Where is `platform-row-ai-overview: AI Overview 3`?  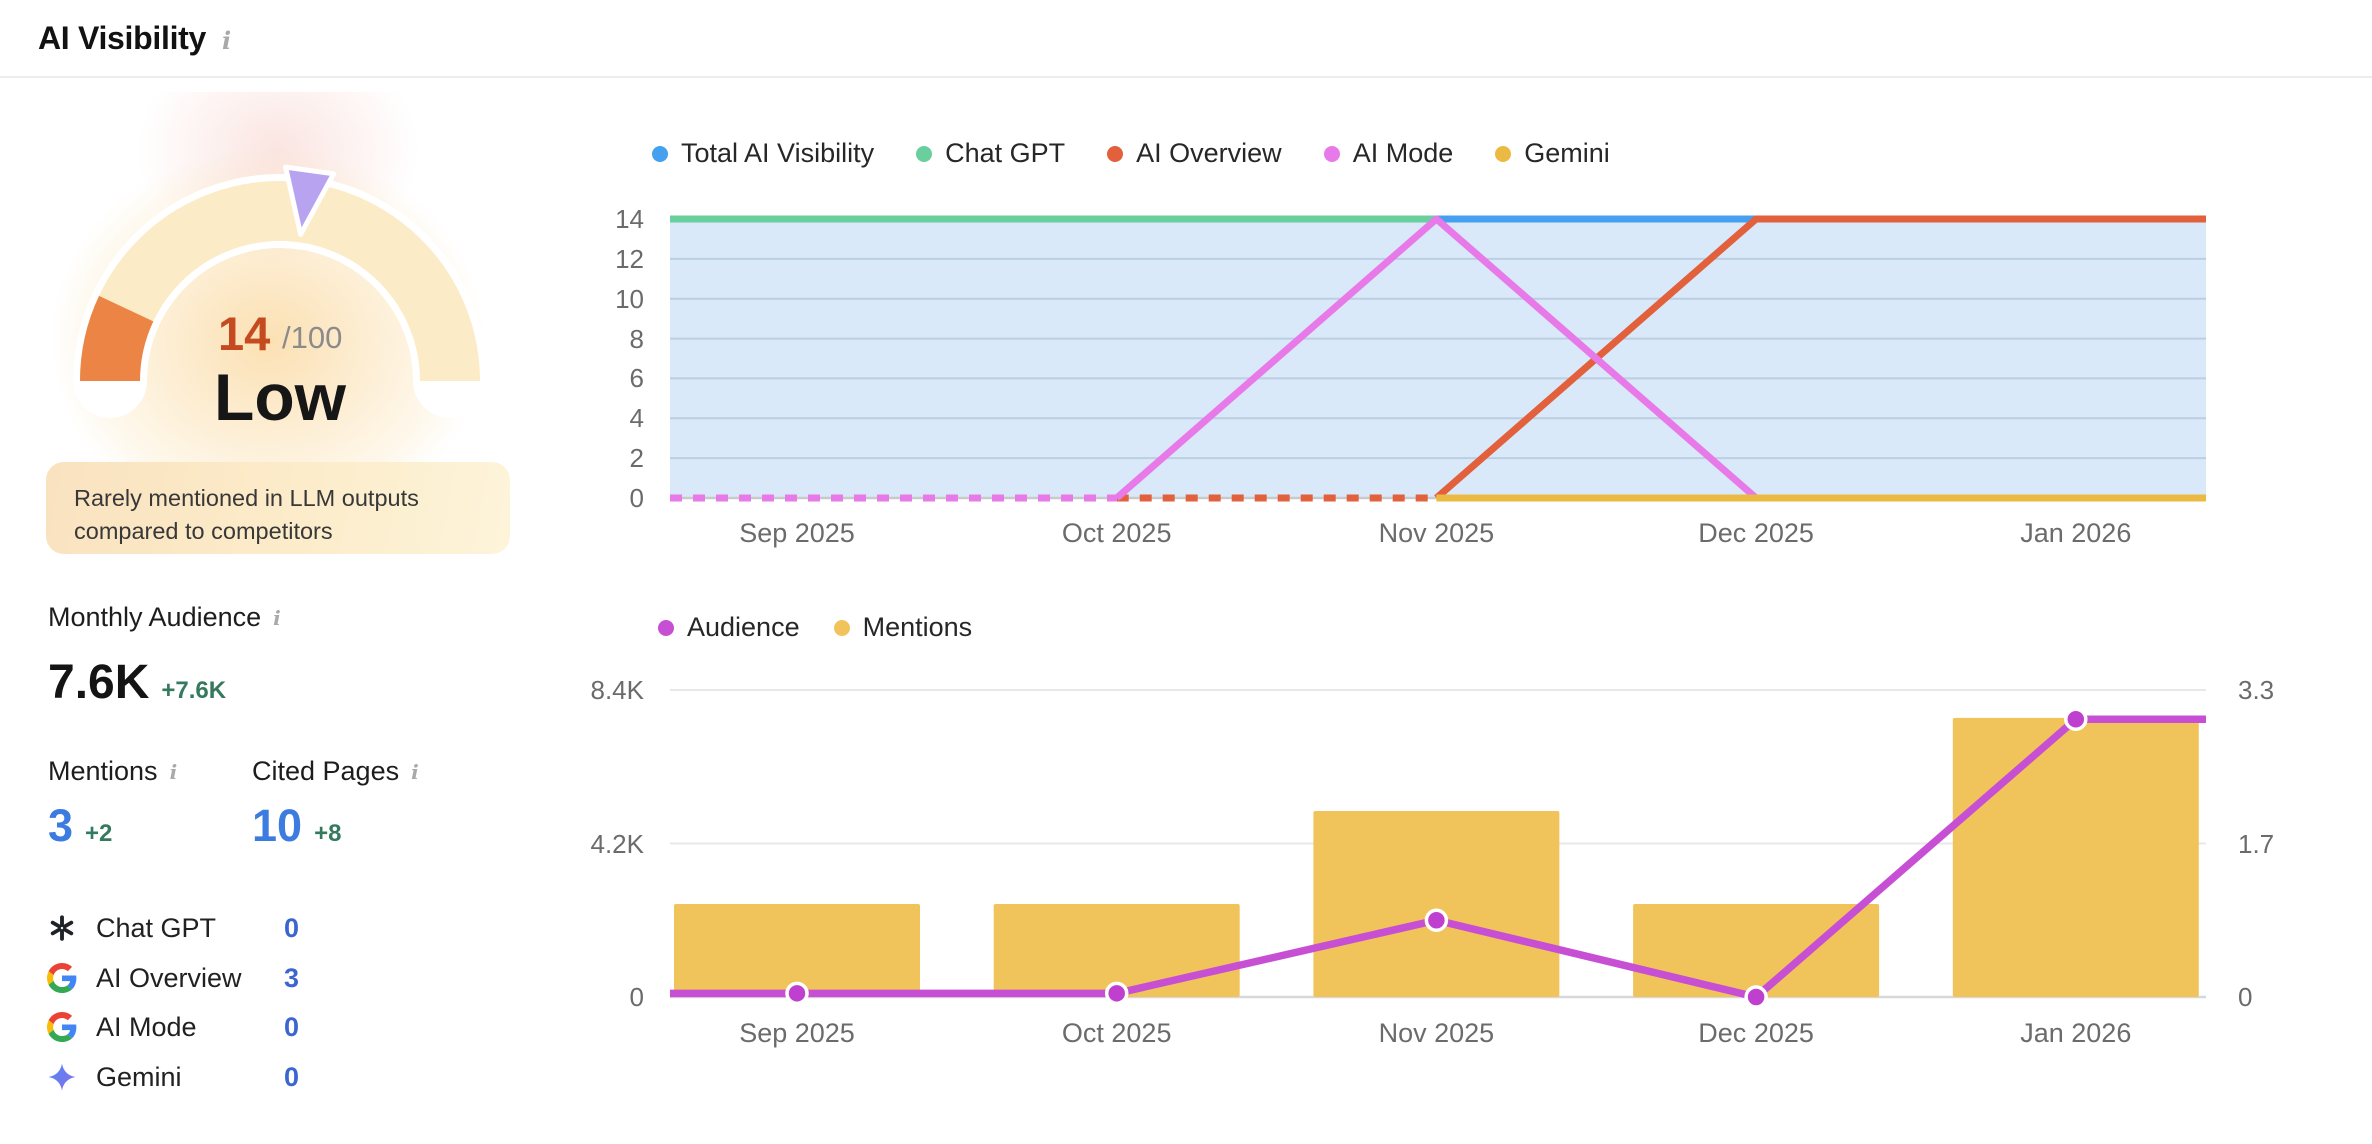 platform-row-ai-overview: AI Overview 3 is located at coordinates (256, 978).